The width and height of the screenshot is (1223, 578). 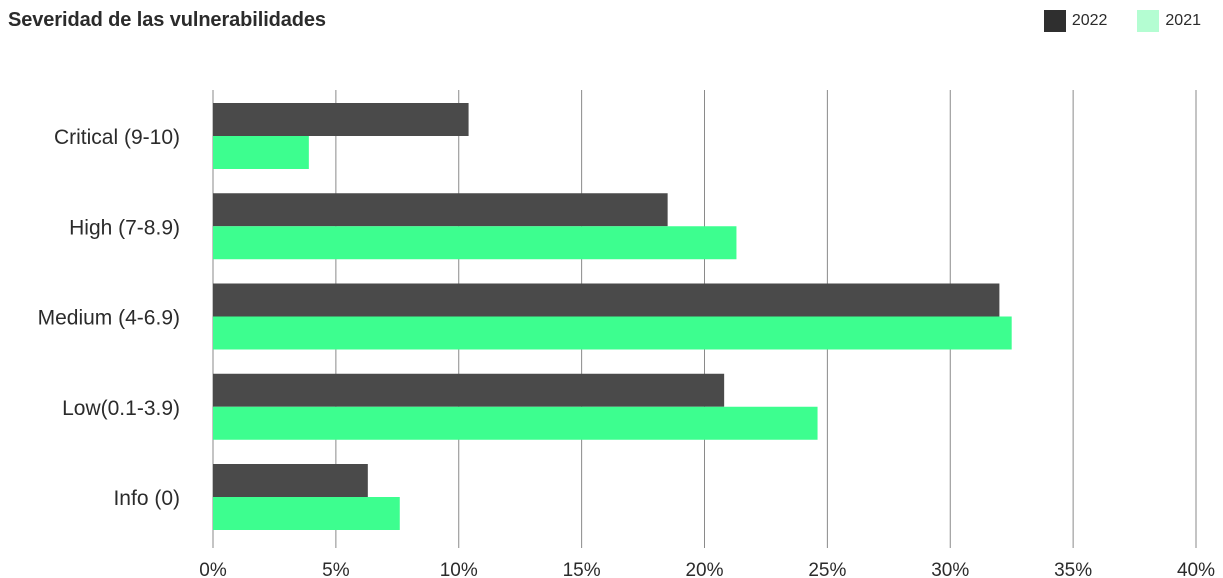 I want to click on x-tick-label: 10%, so click(x=459, y=569).